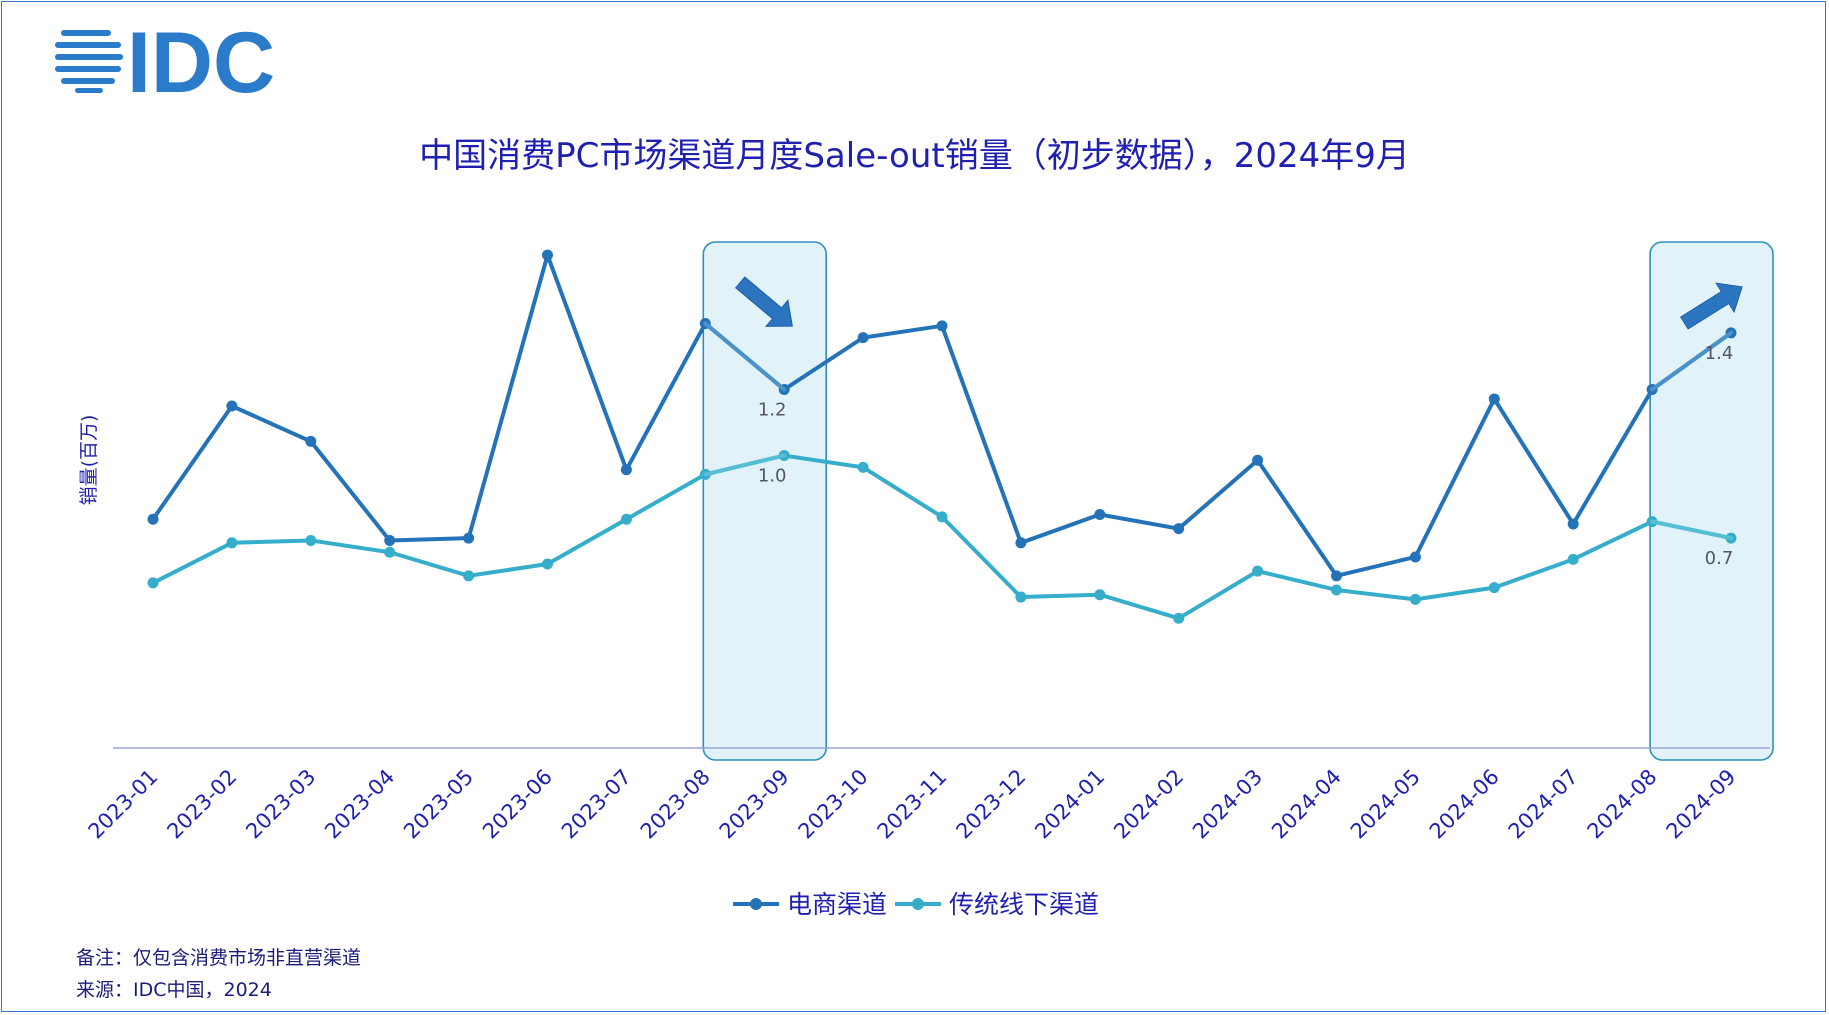  Describe the element at coordinates (219, 958) in the screenshot. I see `footnote-note: 备注：仅包含消费市场非直营渠道` at that location.